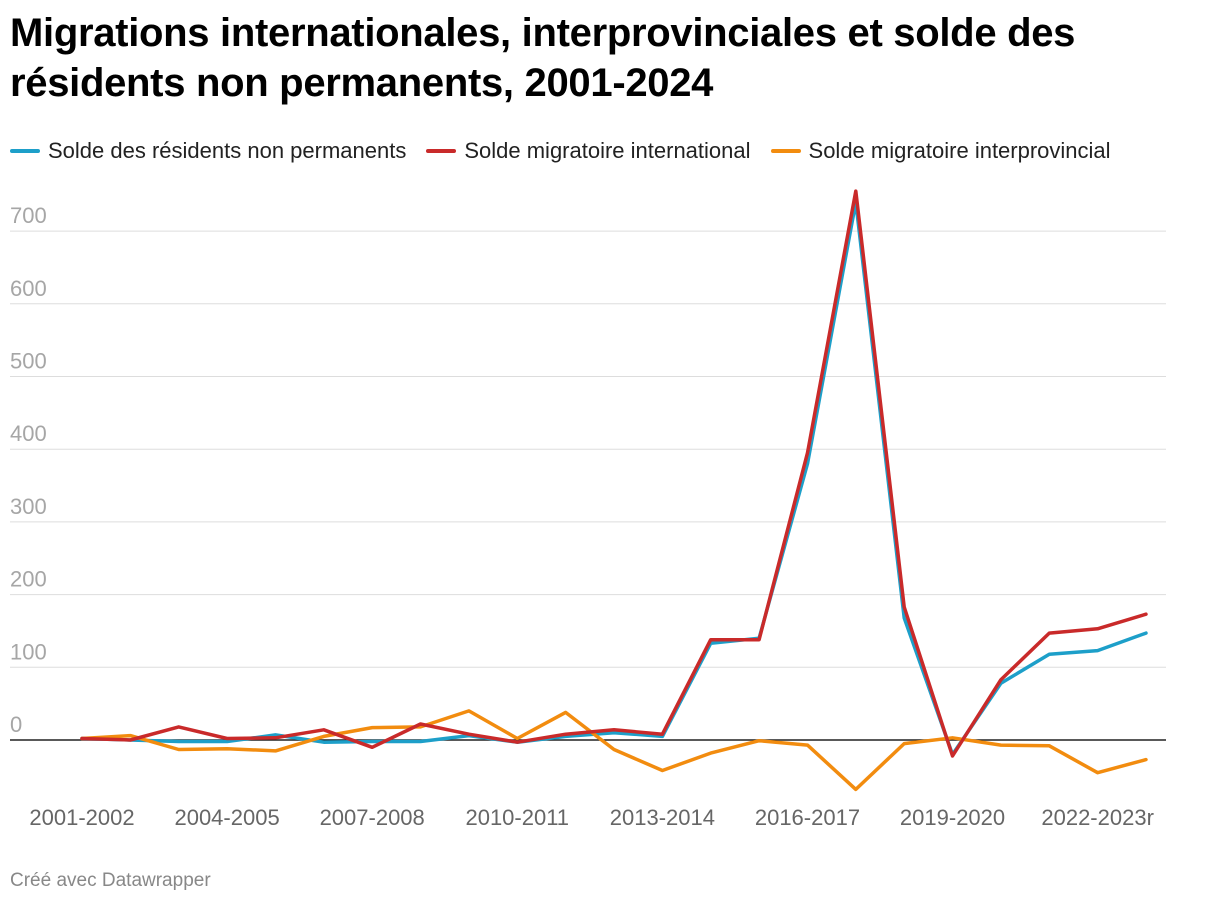 The height and width of the screenshot is (906, 1220). Describe the element at coordinates (227, 150) in the screenshot. I see `legend-label-nonpermanent: Solde des résidents non permanents` at that location.